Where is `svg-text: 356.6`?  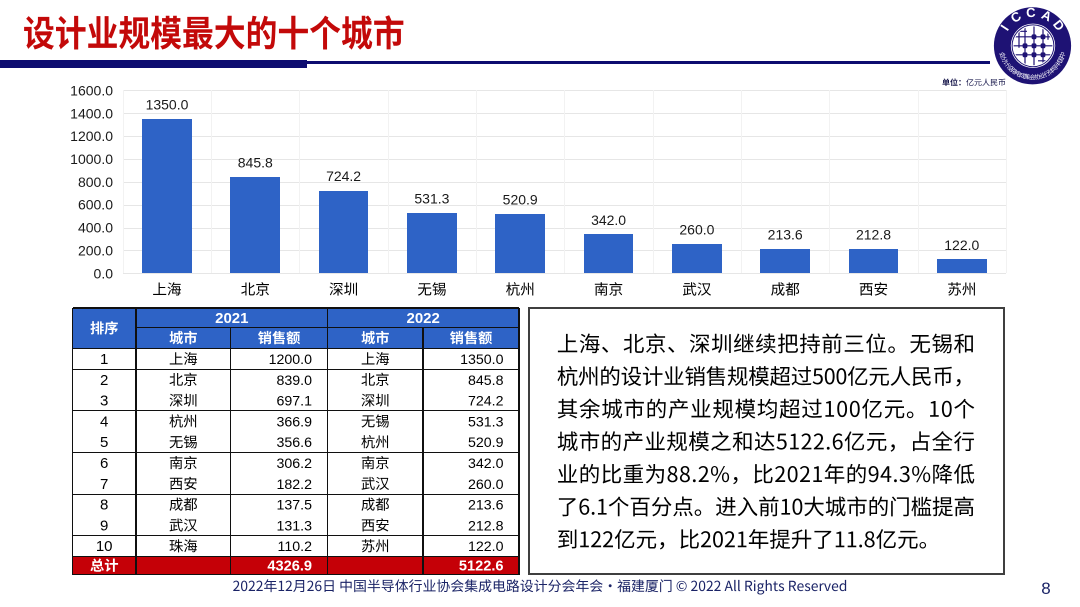 svg-text: 356.6 is located at coordinates (294, 443).